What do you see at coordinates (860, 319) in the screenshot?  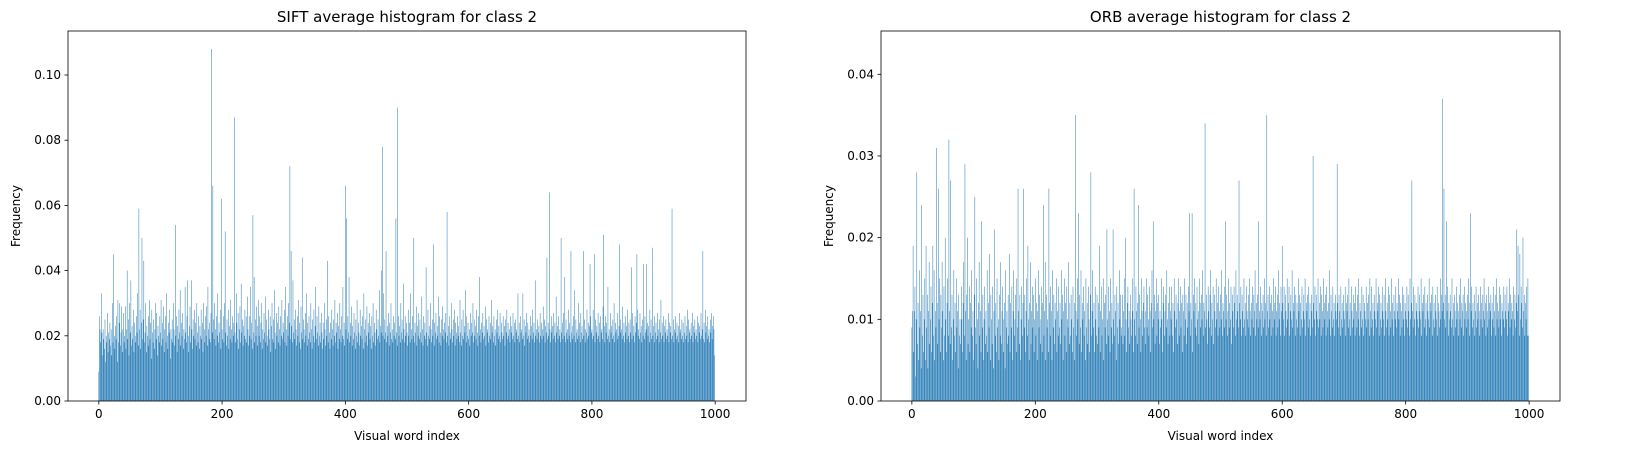 I see `y-tick-label: 0.01` at bounding box center [860, 319].